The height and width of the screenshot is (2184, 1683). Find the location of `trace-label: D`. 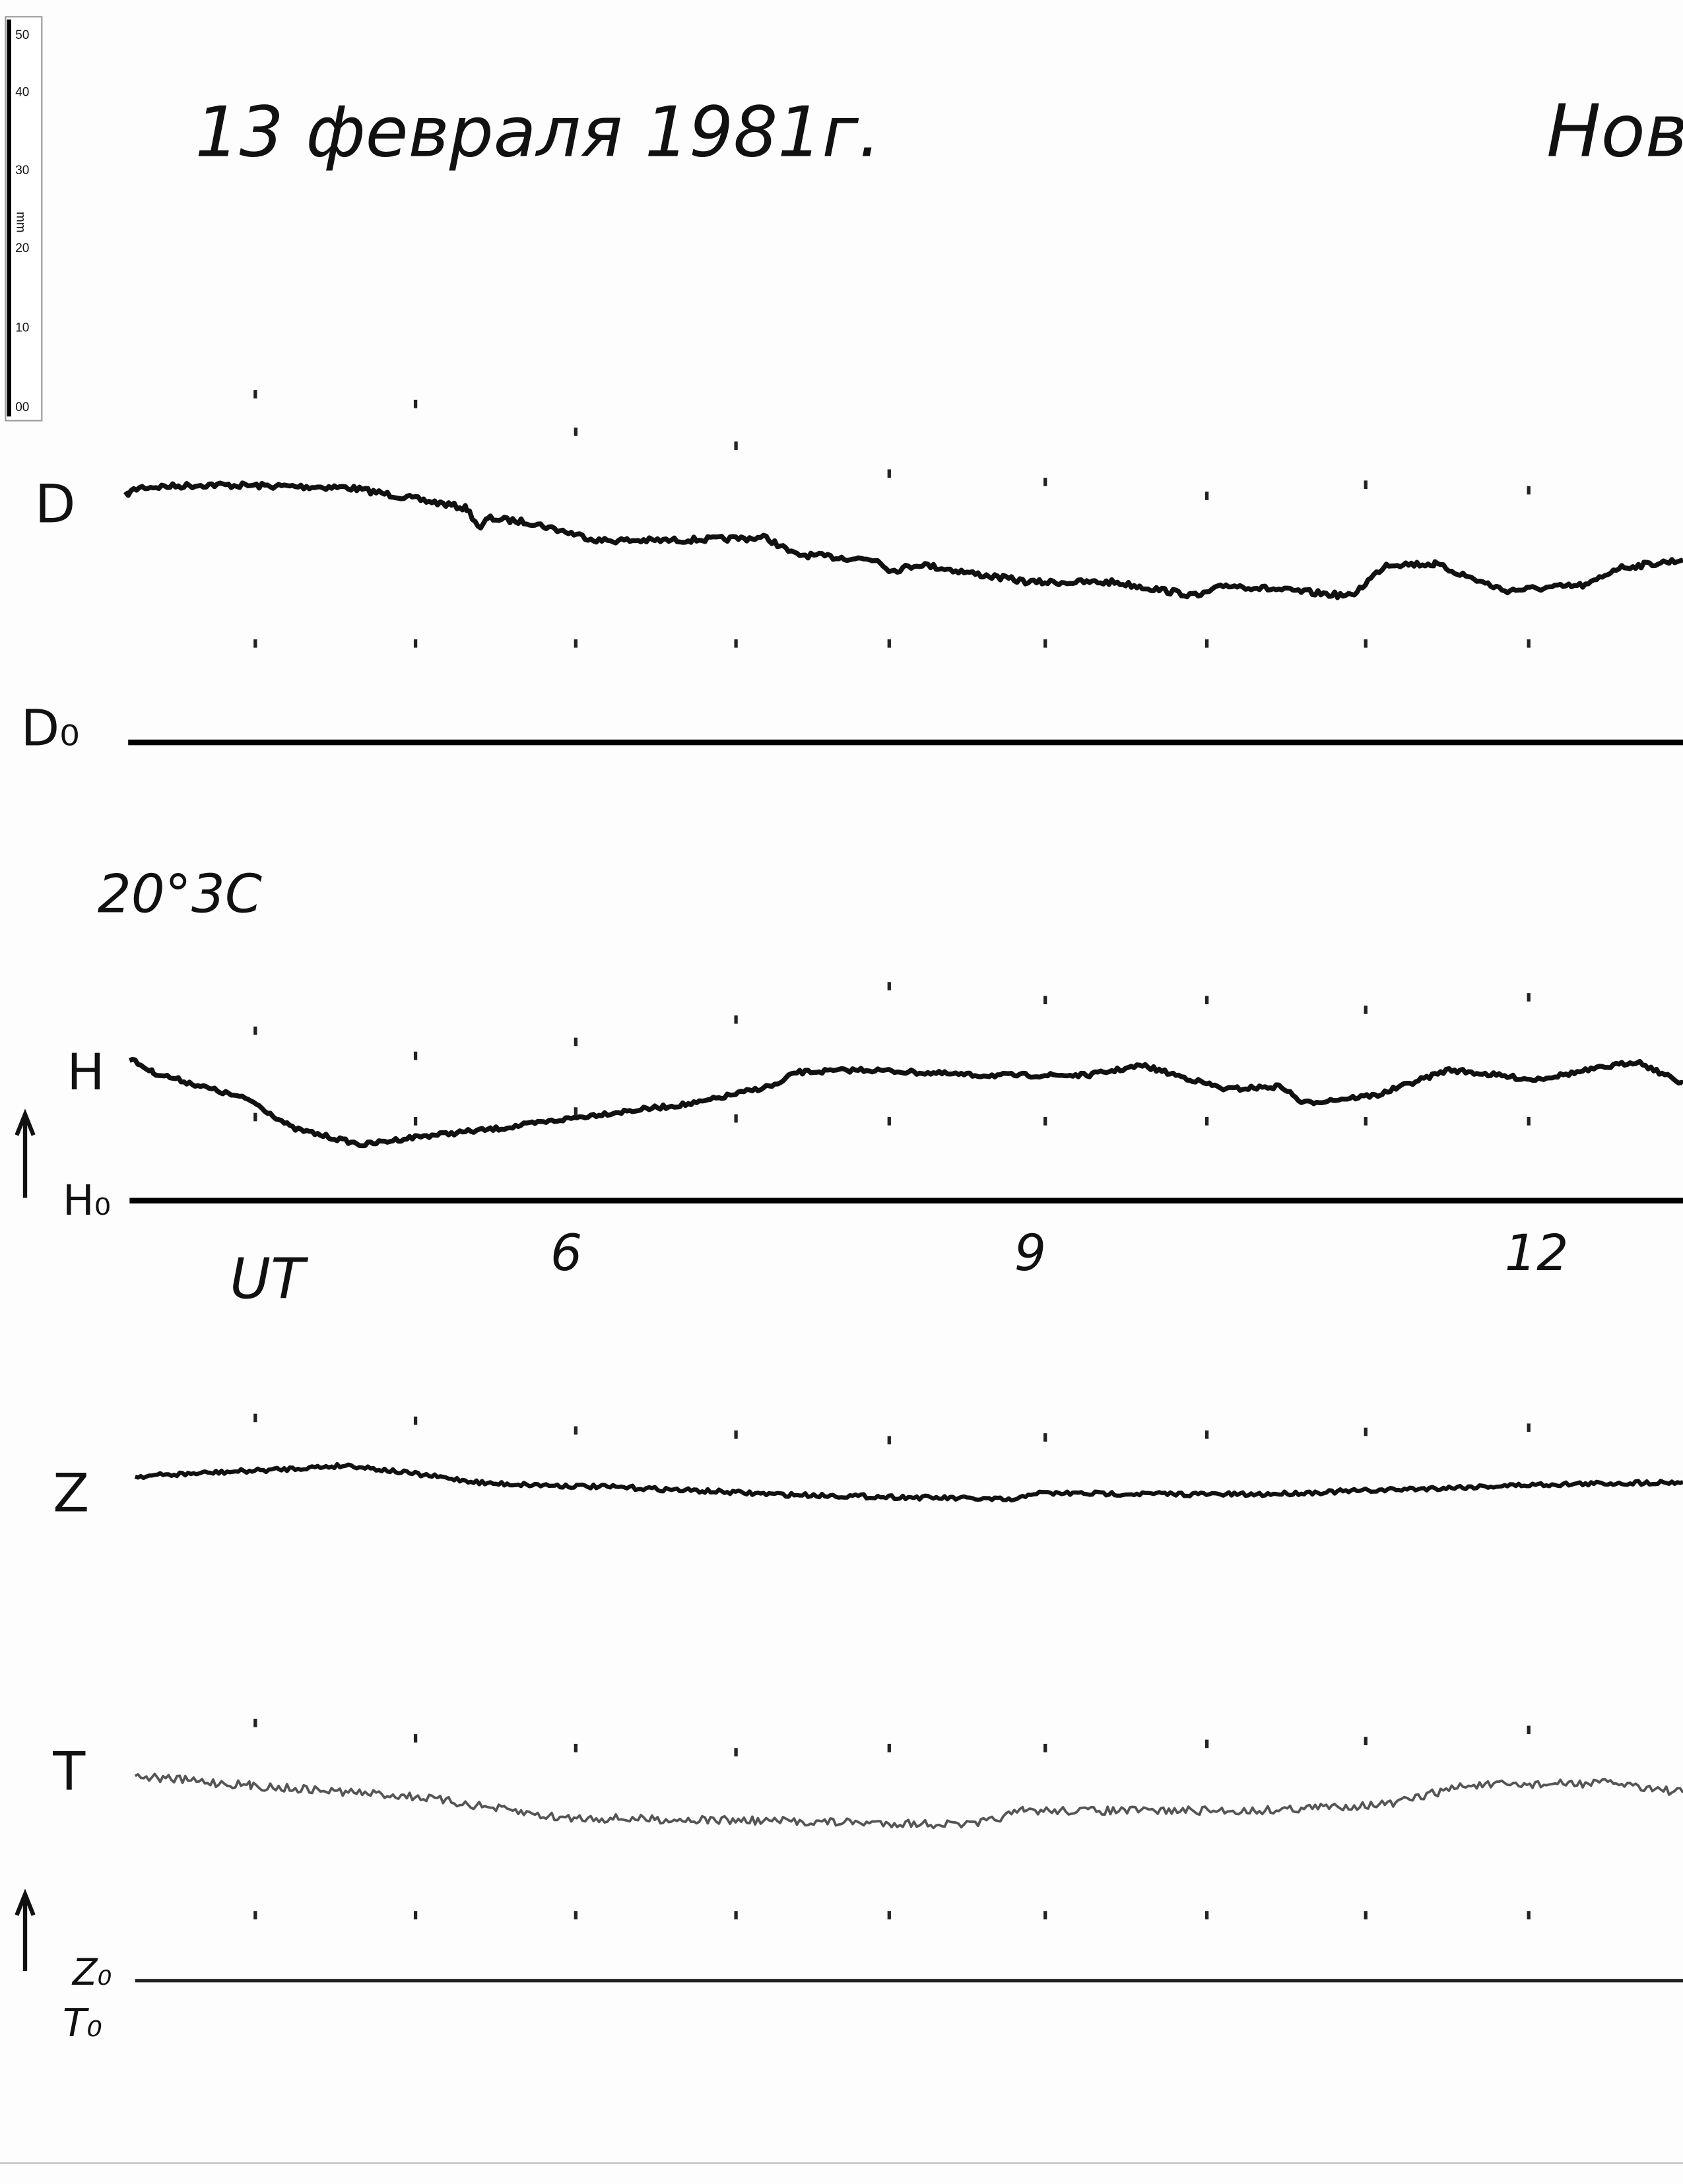

trace-label: D is located at coordinates (56, 504).